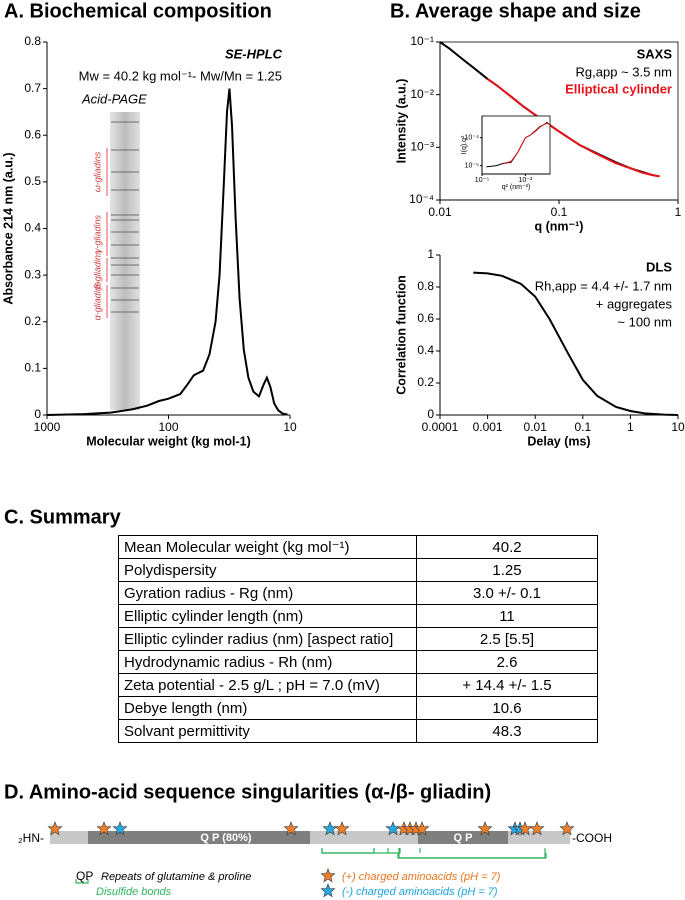 The height and width of the screenshot is (900, 685). What do you see at coordinates (422, 41) in the screenshot?
I see `y-tick-label: 10⁻¹` at bounding box center [422, 41].